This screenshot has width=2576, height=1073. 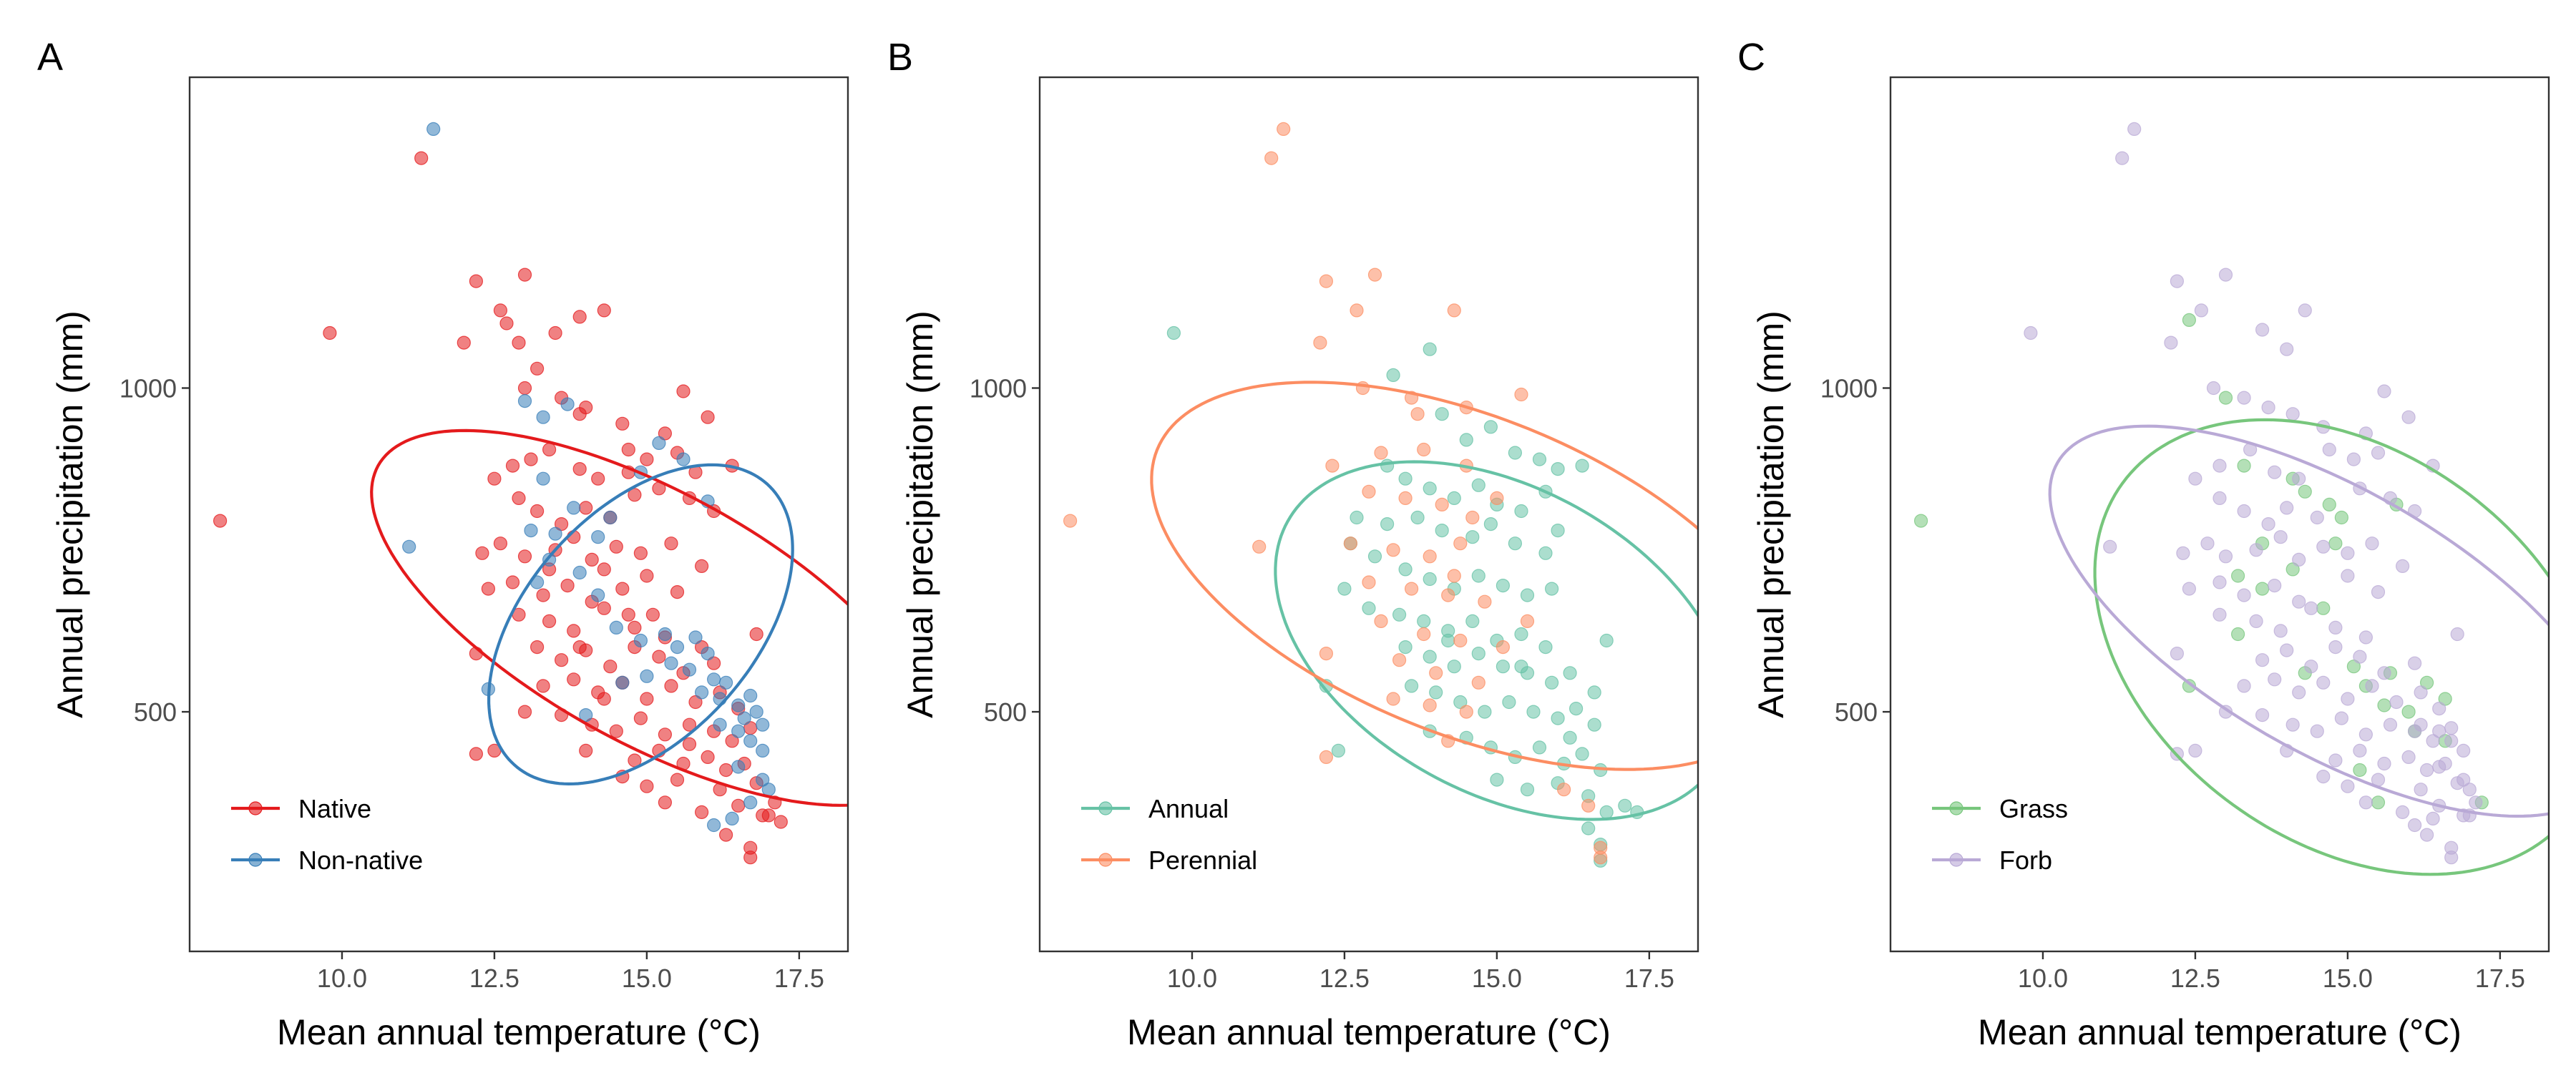 What do you see at coordinates (2500, 979) in the screenshot?
I see `x-tick-label: 17.5` at bounding box center [2500, 979].